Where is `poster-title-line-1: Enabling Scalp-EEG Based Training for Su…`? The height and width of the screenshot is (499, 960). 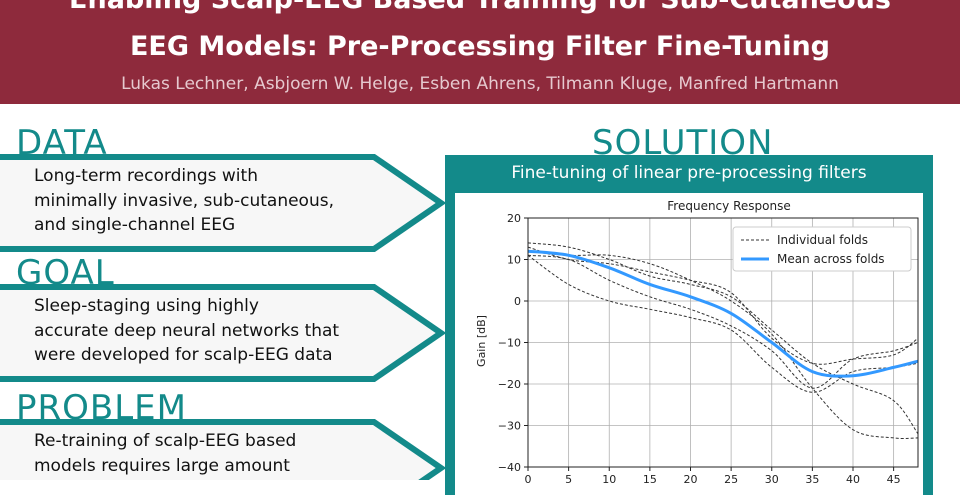 poster-title-line-1: Enabling Scalp-EEG Based Training for Su… is located at coordinates (480, 8).